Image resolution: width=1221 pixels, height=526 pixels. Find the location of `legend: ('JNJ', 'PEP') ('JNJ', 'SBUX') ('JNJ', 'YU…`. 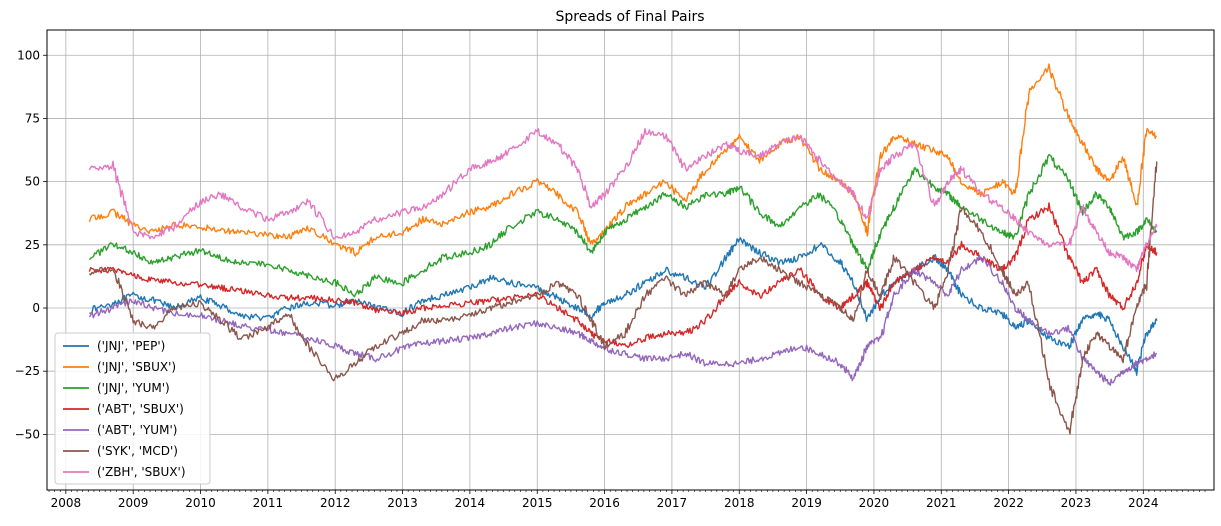

legend: ('JNJ', 'PEP') ('JNJ', 'SBUX') ('JNJ', 'YU… is located at coordinates (132, 408).